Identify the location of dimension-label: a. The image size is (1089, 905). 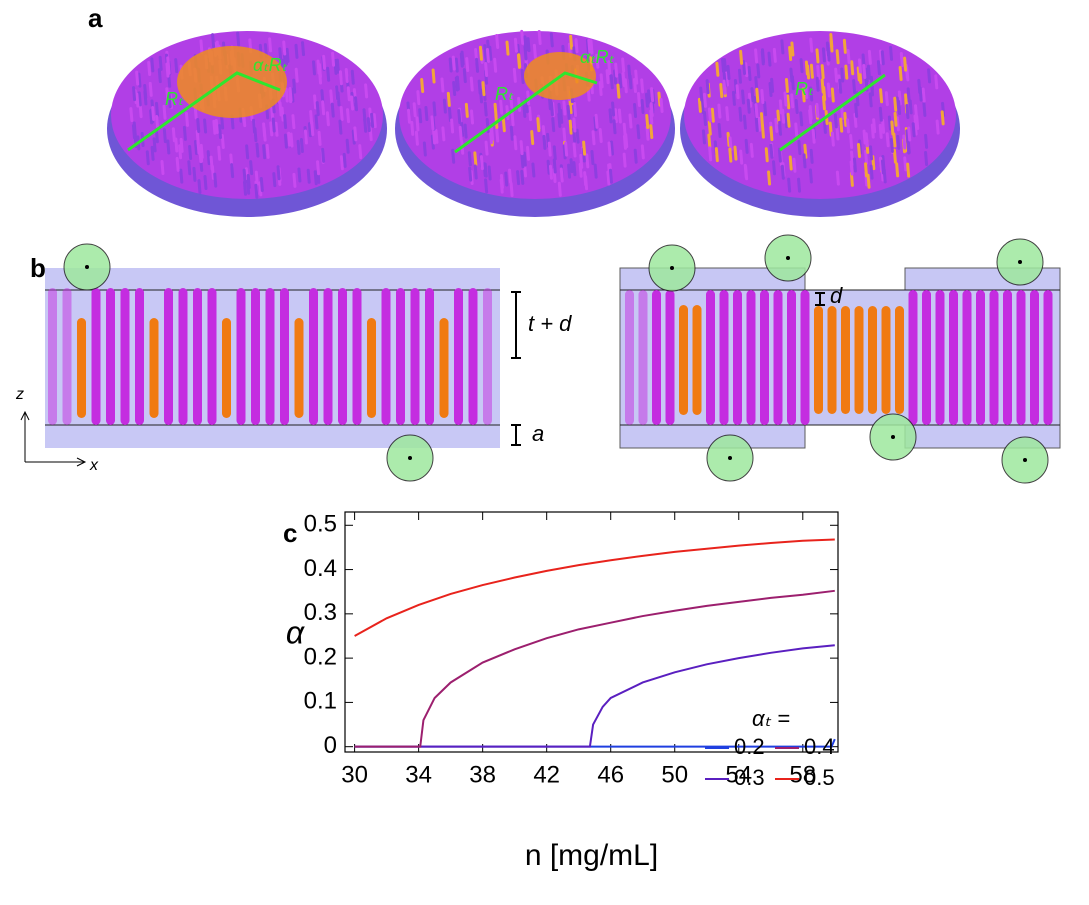
(538, 433).